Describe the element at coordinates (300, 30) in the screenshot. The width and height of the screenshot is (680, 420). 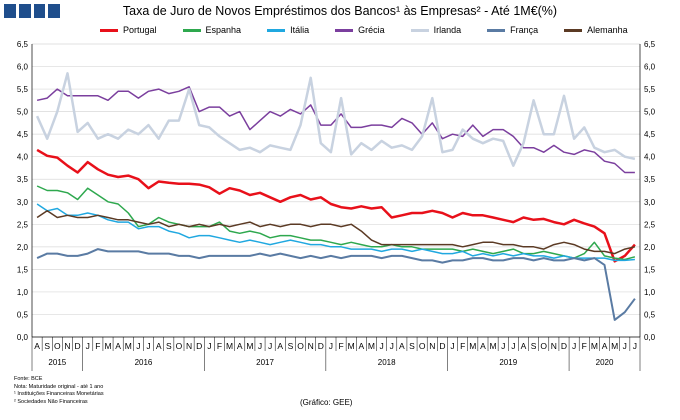
I see `legend-label: Itália` at that location.